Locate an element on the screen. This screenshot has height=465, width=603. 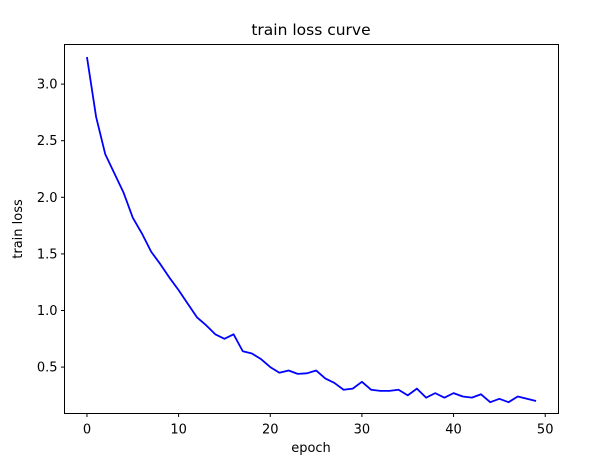
y-tick-label: 2.5 is located at coordinates (47, 141).